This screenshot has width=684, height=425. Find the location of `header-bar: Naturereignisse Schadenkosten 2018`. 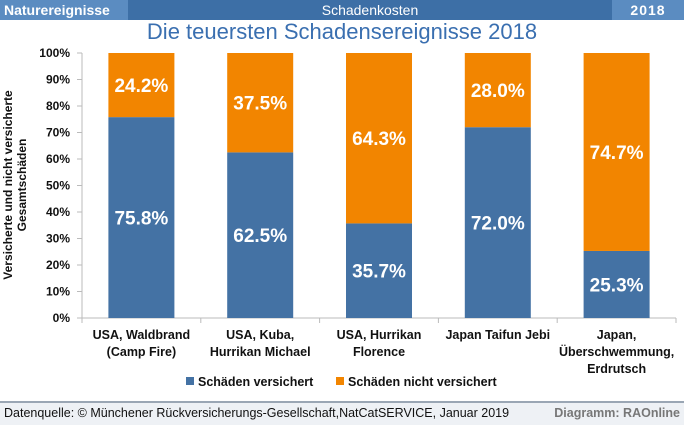

header-bar: Naturereignisse Schadenkosten 2018 is located at coordinates (342, 10).